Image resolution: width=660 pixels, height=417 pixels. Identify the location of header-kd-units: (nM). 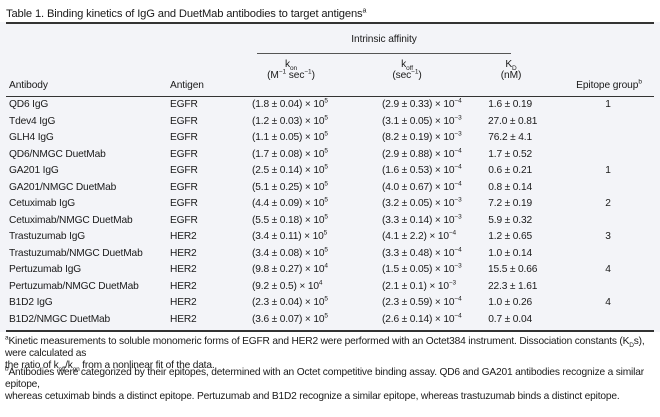
(511, 75).